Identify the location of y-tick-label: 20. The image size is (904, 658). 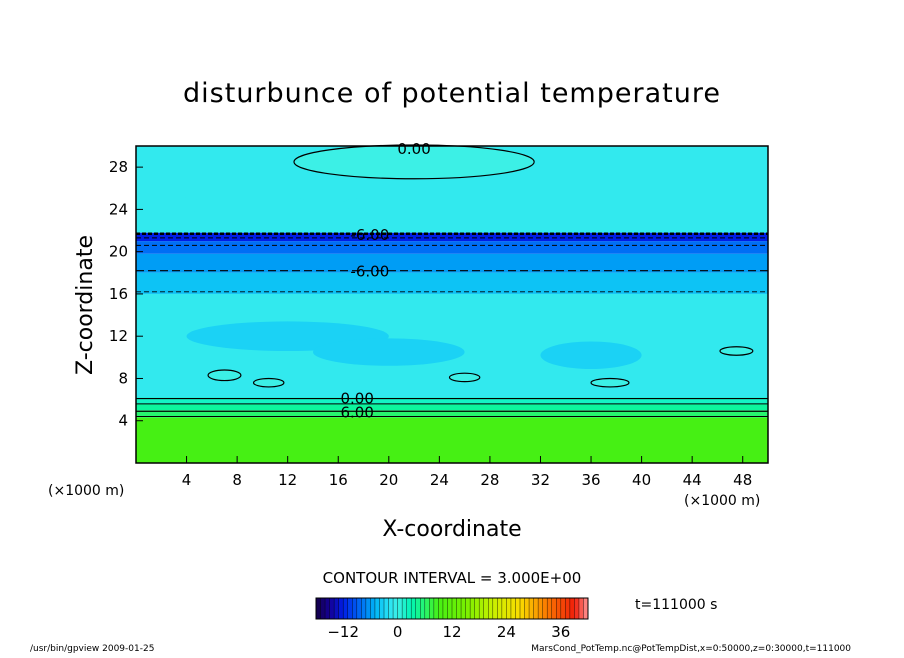
(118, 252).